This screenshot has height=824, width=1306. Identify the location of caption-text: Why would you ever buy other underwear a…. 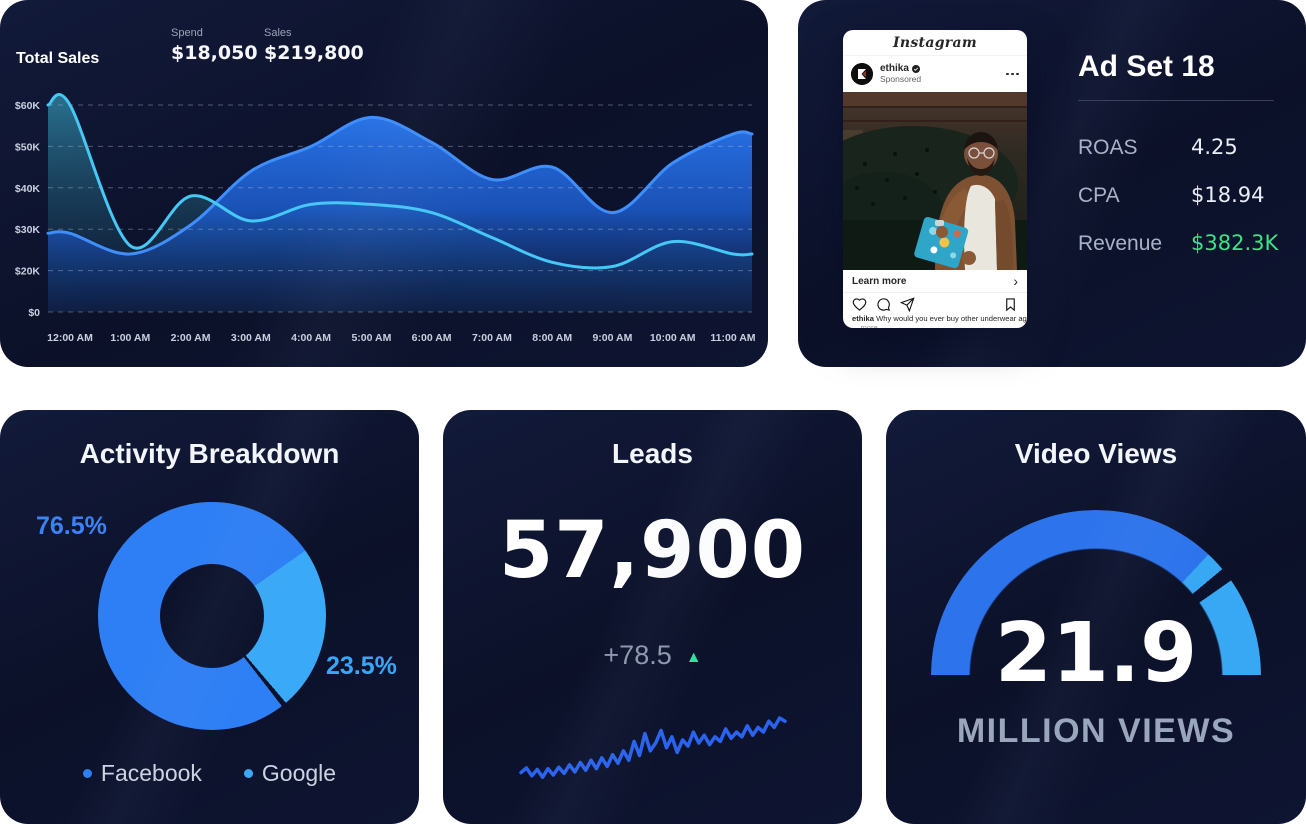
(951, 318).